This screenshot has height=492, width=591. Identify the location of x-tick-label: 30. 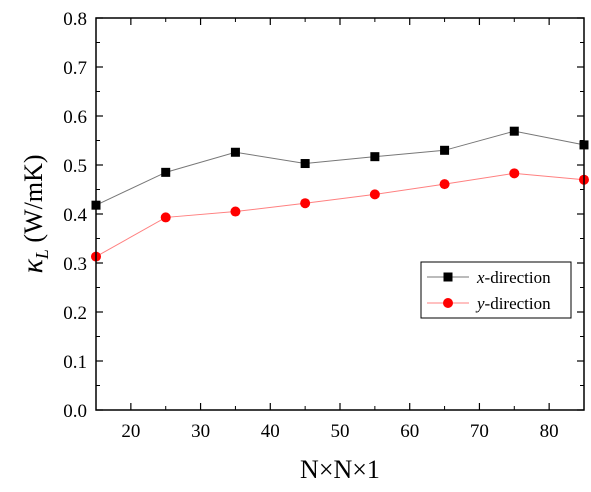
(200, 431).